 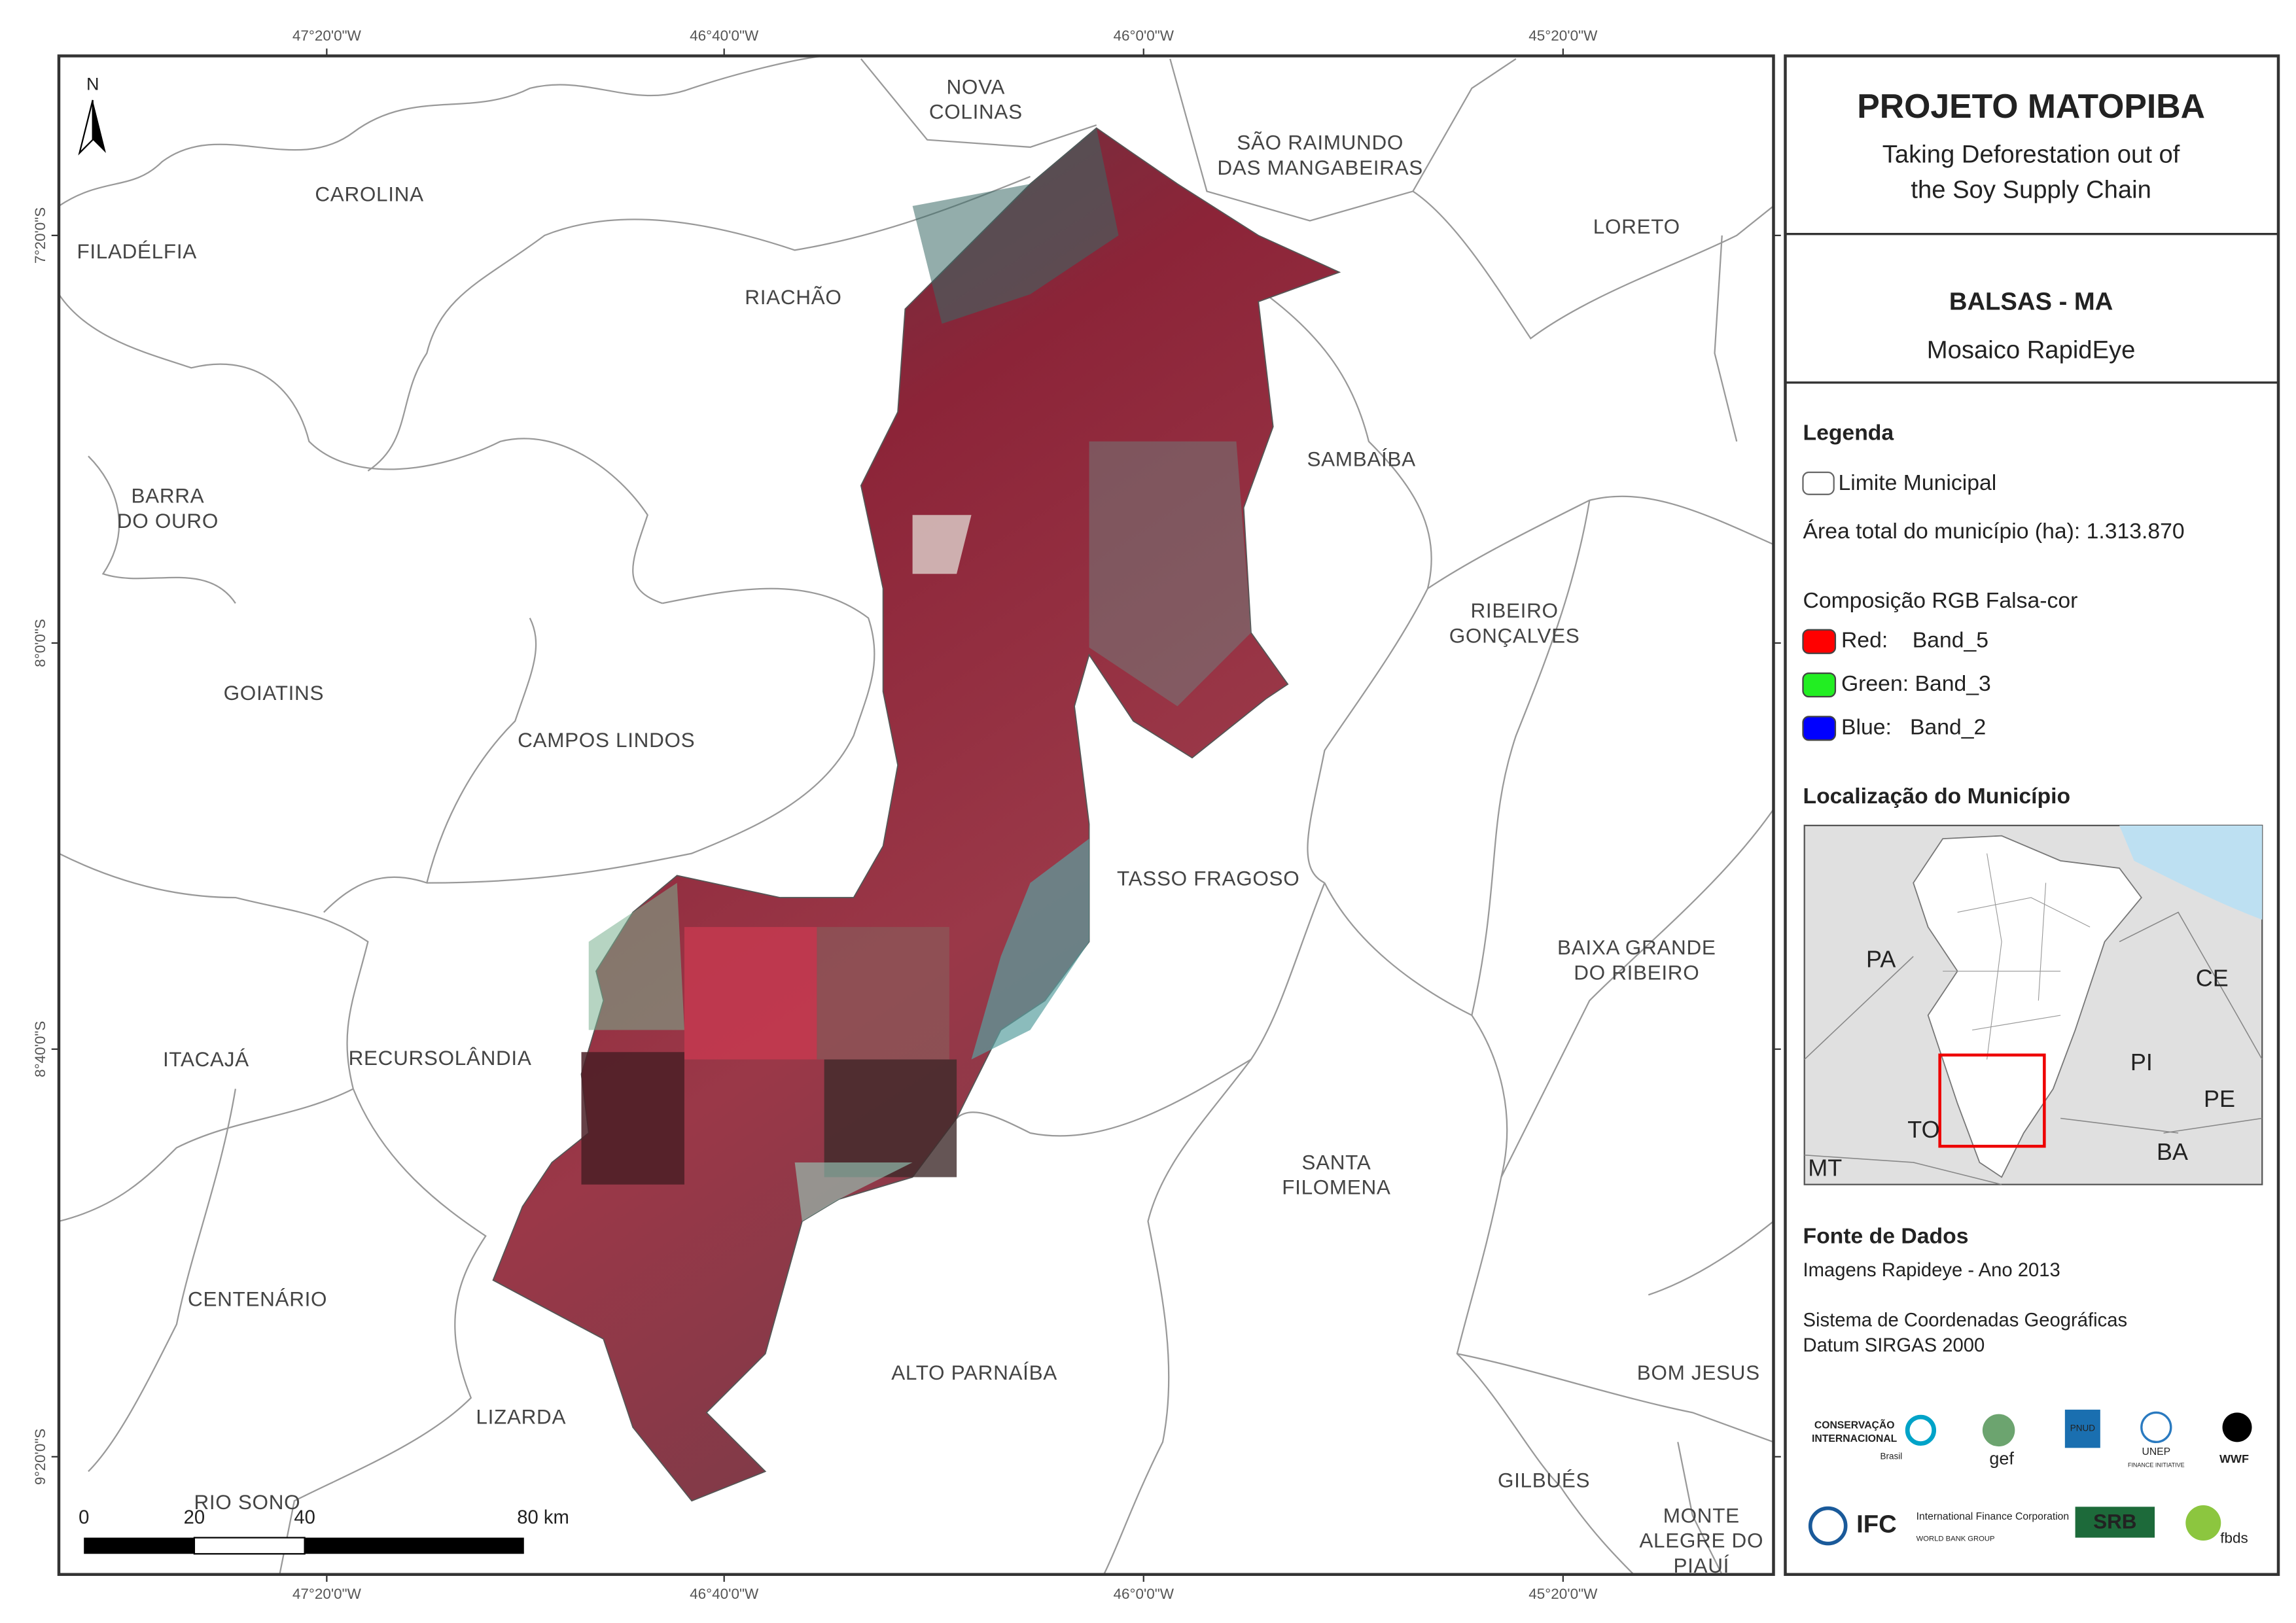 What do you see at coordinates (1914, 641) in the screenshot?
I see `legend-item: Red: Band_5` at bounding box center [1914, 641].